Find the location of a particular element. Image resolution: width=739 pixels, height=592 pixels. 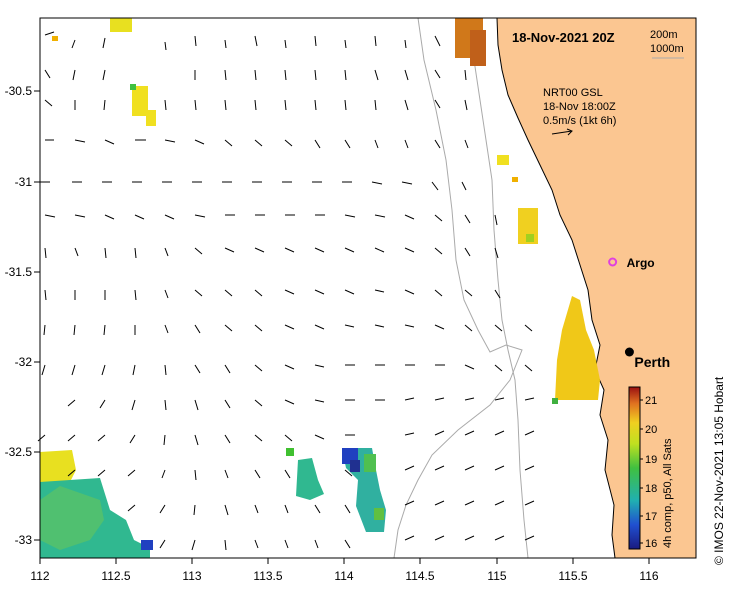

x-tick-label: 116 is located at coordinates (648, 576).